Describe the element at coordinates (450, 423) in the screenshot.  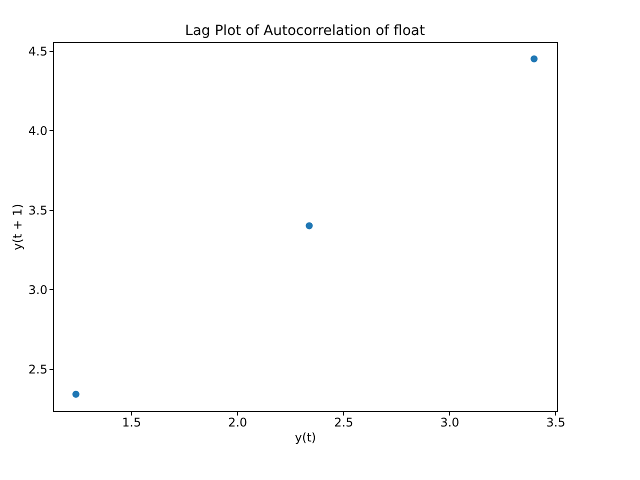
I see `x-tick-label: 3.0` at that location.